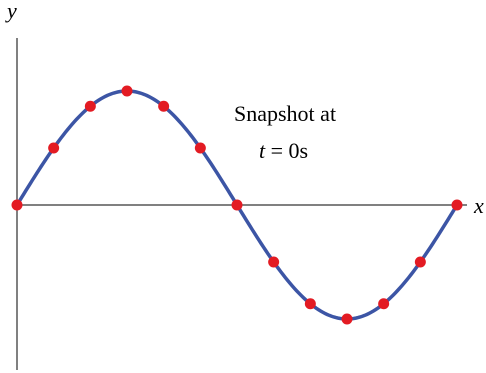  Describe the element at coordinates (285, 113) in the screenshot. I see `annotation-line1: Snapshot at` at that location.